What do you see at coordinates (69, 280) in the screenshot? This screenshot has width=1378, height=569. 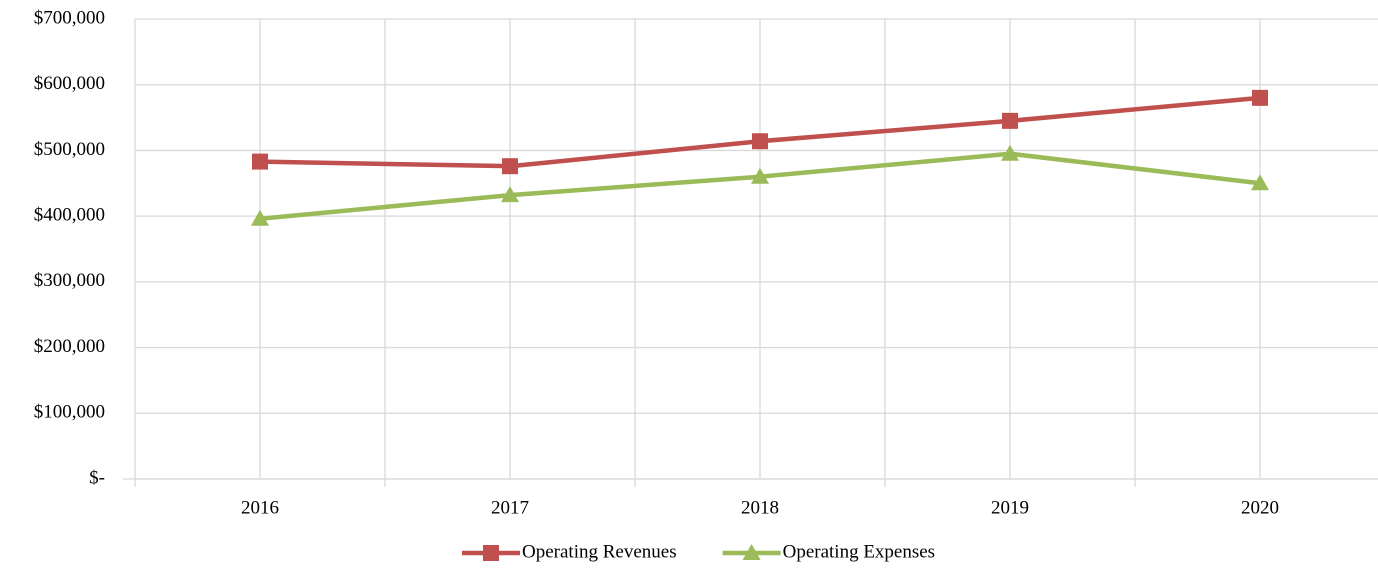 I see `y-tick-label: $300,000` at bounding box center [69, 280].